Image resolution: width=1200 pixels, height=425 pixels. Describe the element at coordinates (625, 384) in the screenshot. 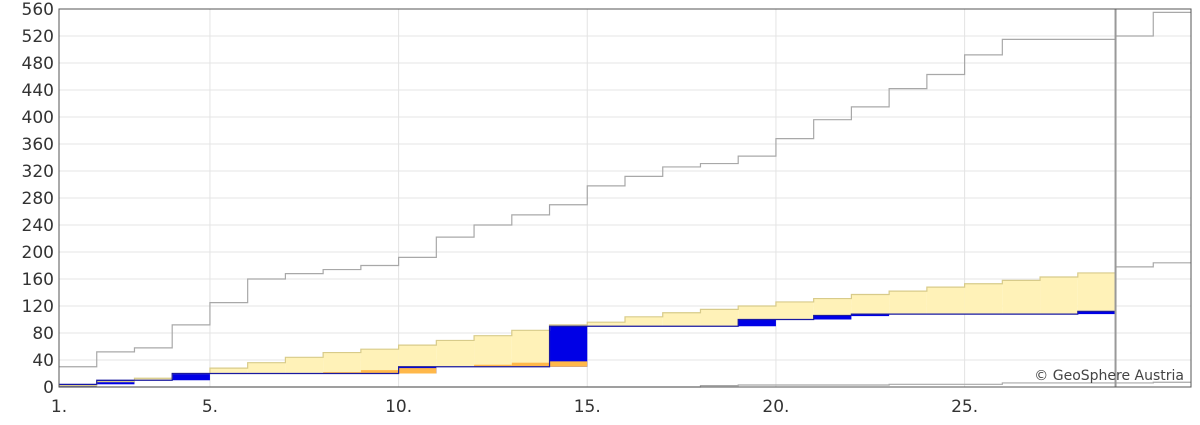

I see `lower-extreme-line` at that location.